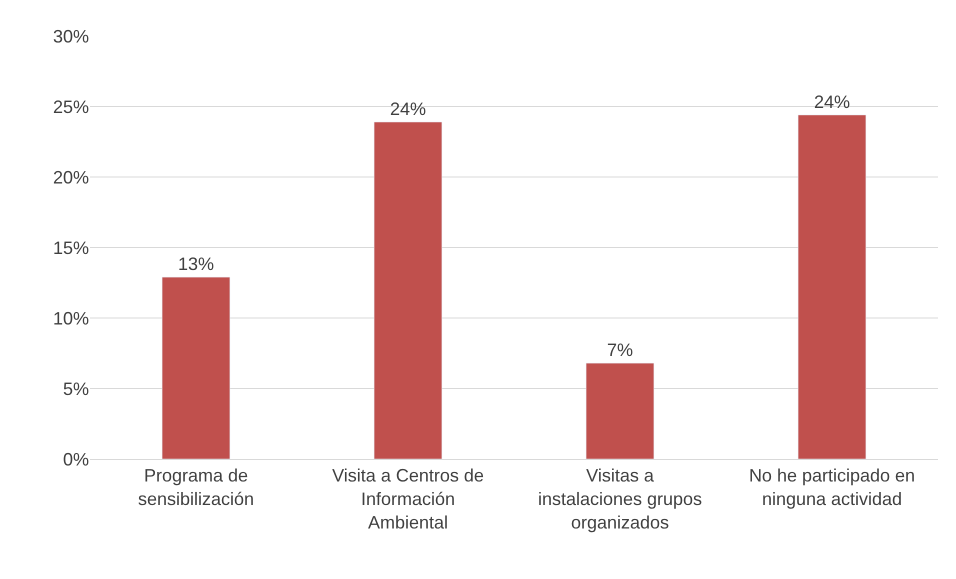  I want to click on y-tick-label: 5%, so click(75, 388).